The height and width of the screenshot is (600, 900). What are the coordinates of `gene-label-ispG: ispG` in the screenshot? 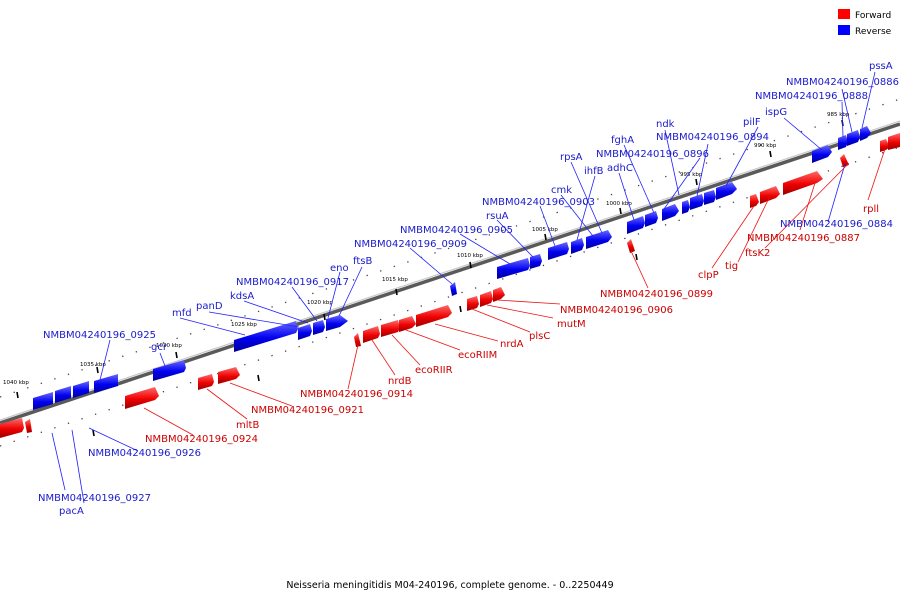 It's located at (776, 112).